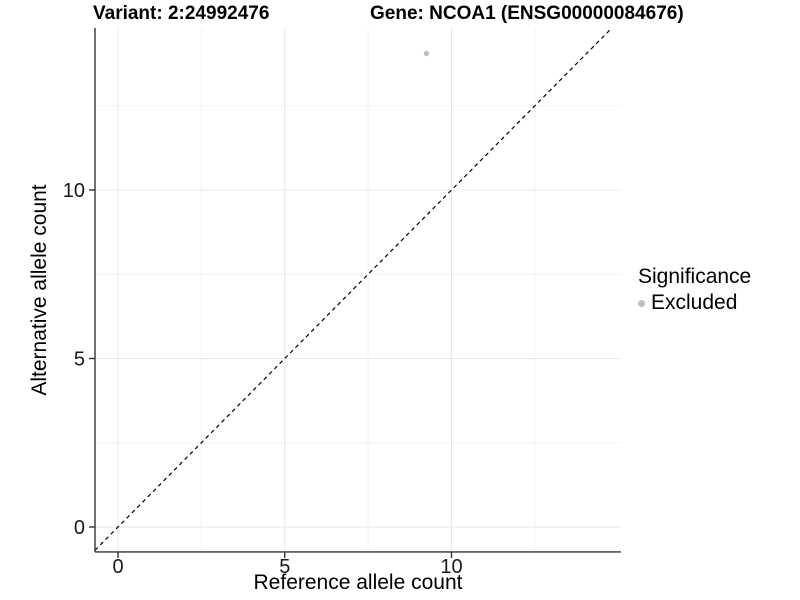  I want to click on y-tick-label: 0, so click(79, 528).